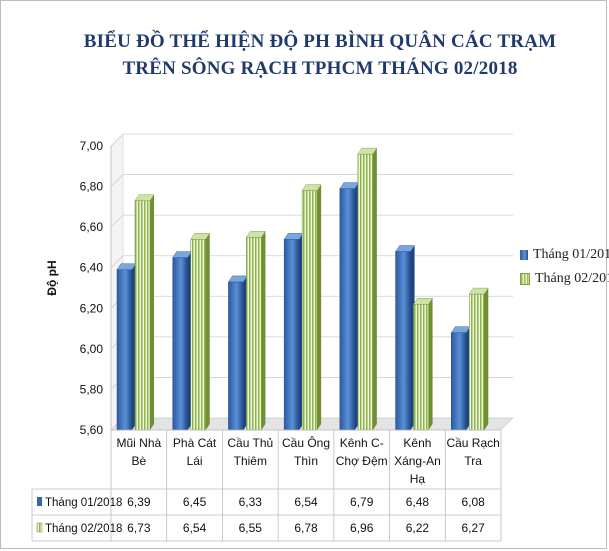 The height and width of the screenshot is (551, 609). I want to click on legend-item-series-1: Tháng 01/2018, so click(564, 255).